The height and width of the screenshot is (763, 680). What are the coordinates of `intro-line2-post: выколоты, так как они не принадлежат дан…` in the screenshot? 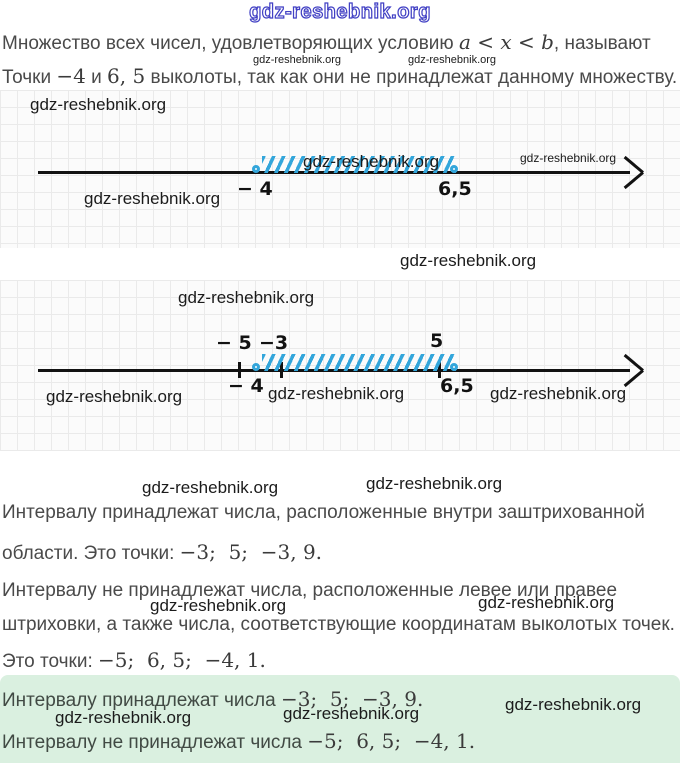 It's located at (411, 77).